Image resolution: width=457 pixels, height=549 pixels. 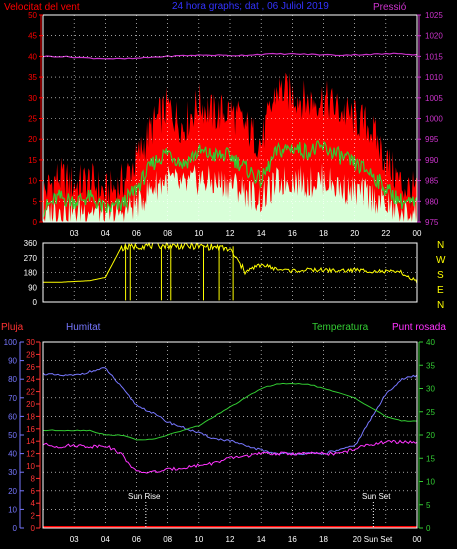 What do you see at coordinates (417, 233) in the screenshot?
I see `wind-x-tick: 00` at bounding box center [417, 233].